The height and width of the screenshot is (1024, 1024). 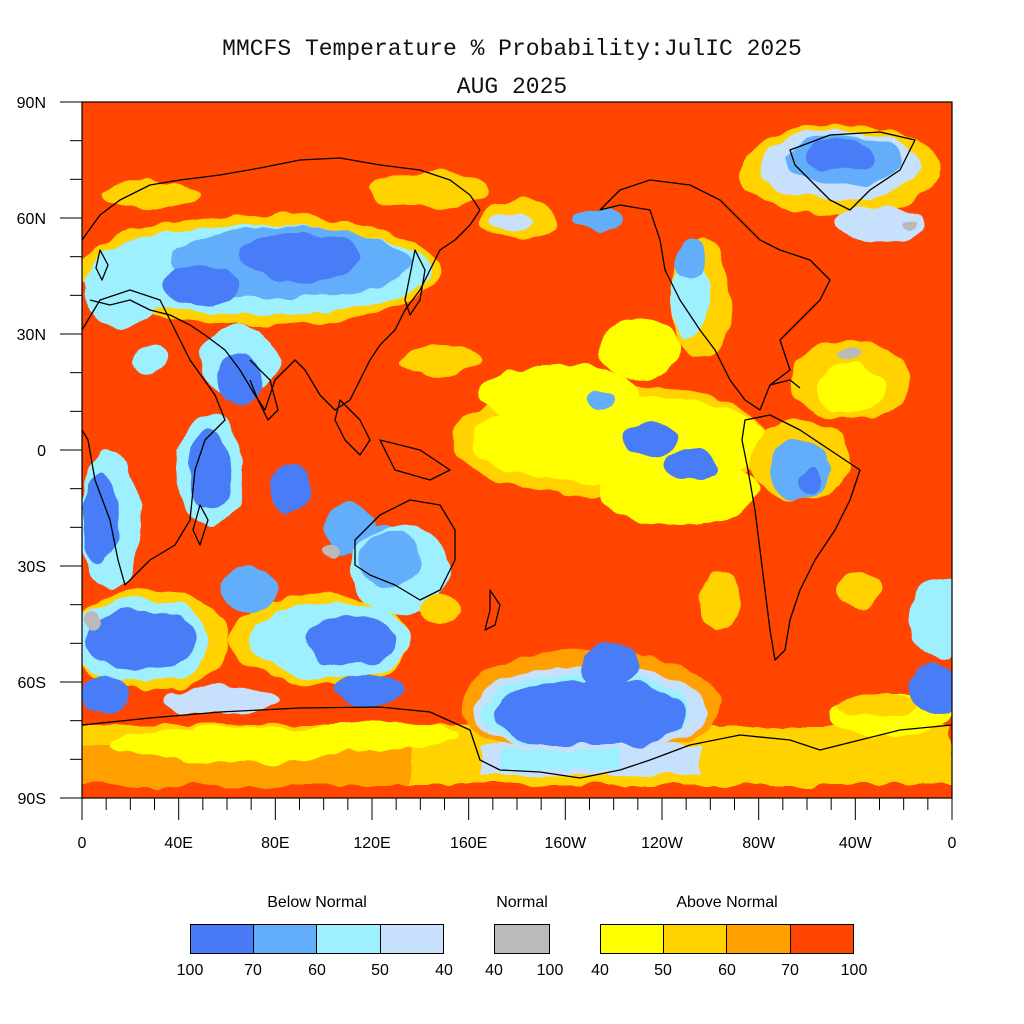 I want to click on x-axis-labels: 0 40E 80E 120E 160E 160W 120W 80W 40W 0, so click(x=517, y=843).